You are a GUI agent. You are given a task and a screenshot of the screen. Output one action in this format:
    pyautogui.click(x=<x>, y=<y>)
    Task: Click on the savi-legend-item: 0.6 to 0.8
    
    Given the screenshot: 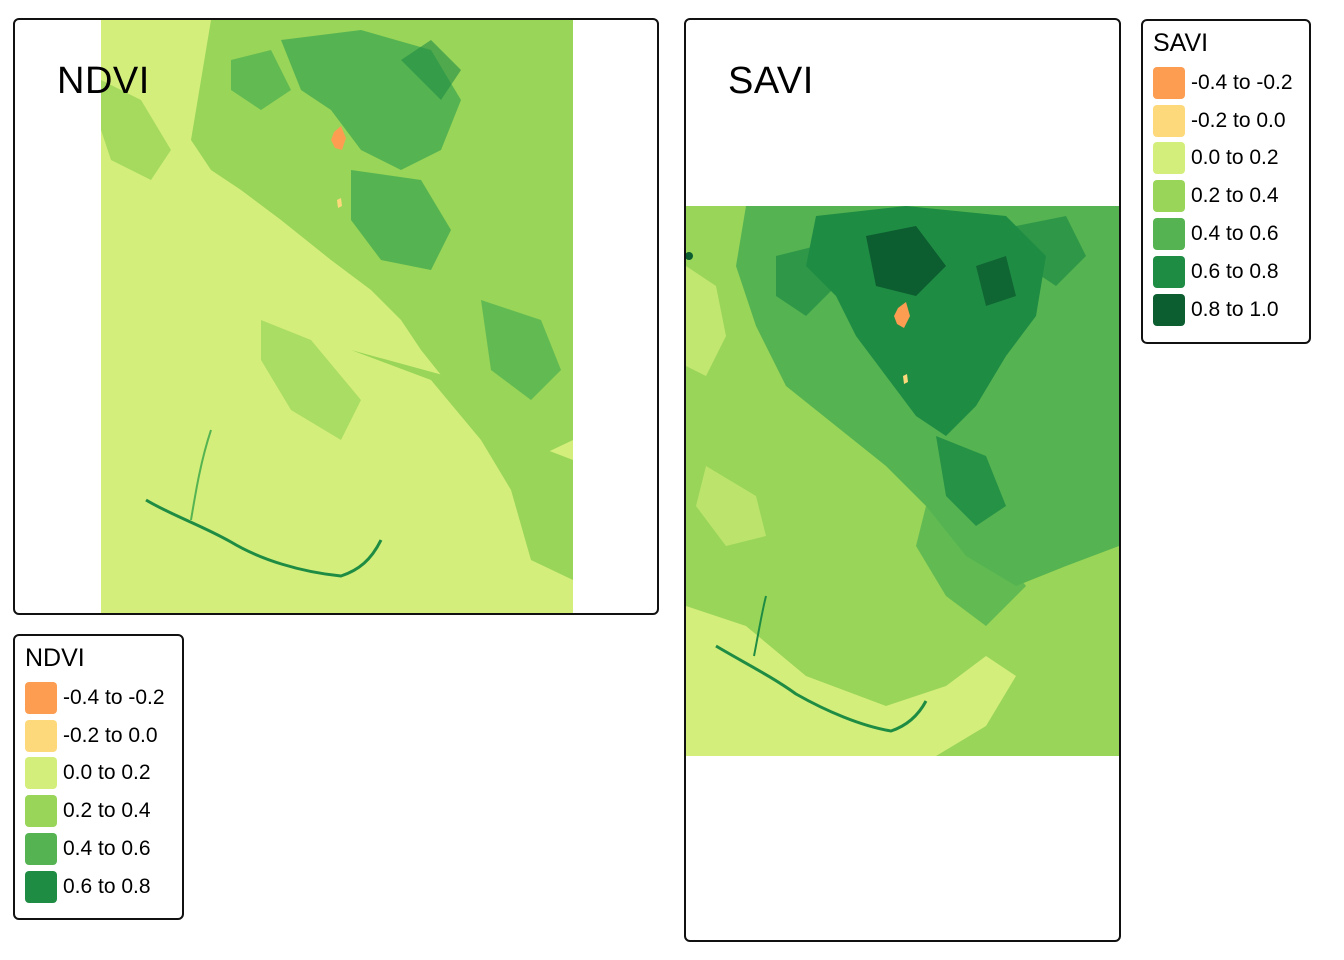 What is the action you would take?
    pyautogui.click(x=1226, y=272)
    